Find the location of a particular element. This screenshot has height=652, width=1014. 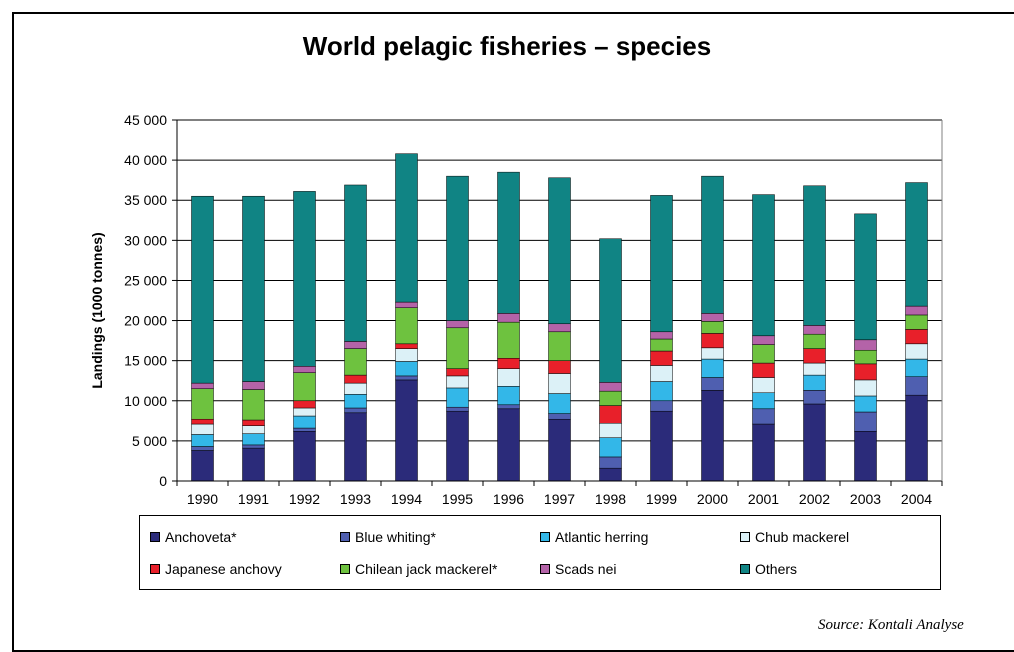

x-tick-label: 1990 is located at coordinates (202, 499).